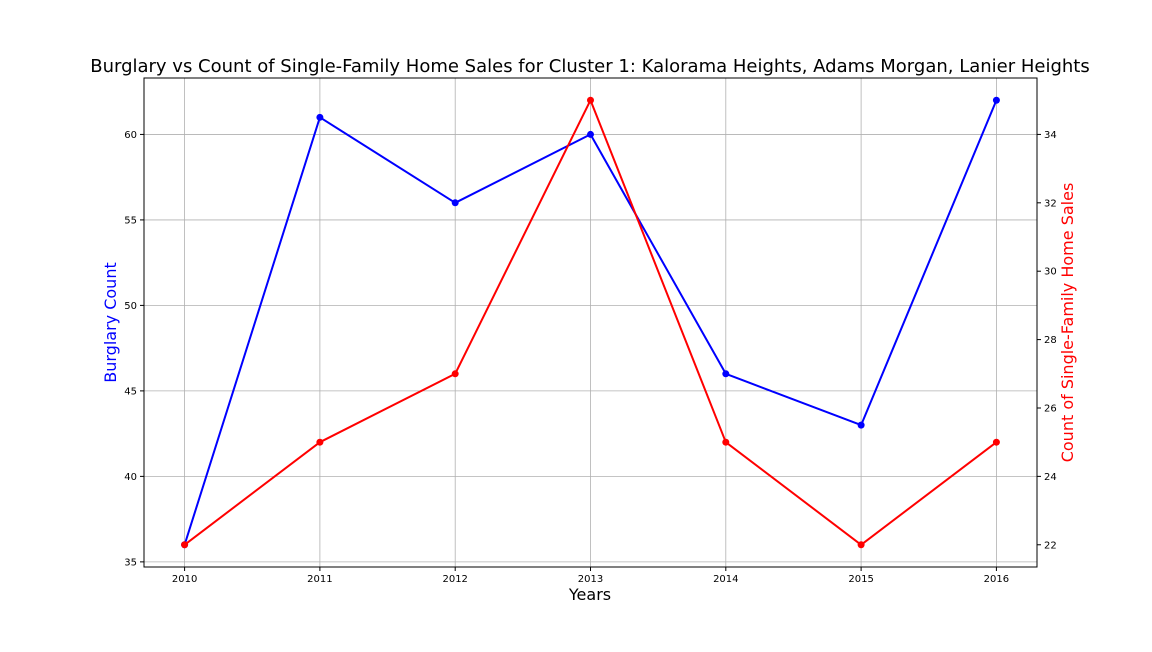 The image size is (1152, 652). I want to click on left-y-axis-ticks: 35 40 45 50 55 60, so click(134, 349).